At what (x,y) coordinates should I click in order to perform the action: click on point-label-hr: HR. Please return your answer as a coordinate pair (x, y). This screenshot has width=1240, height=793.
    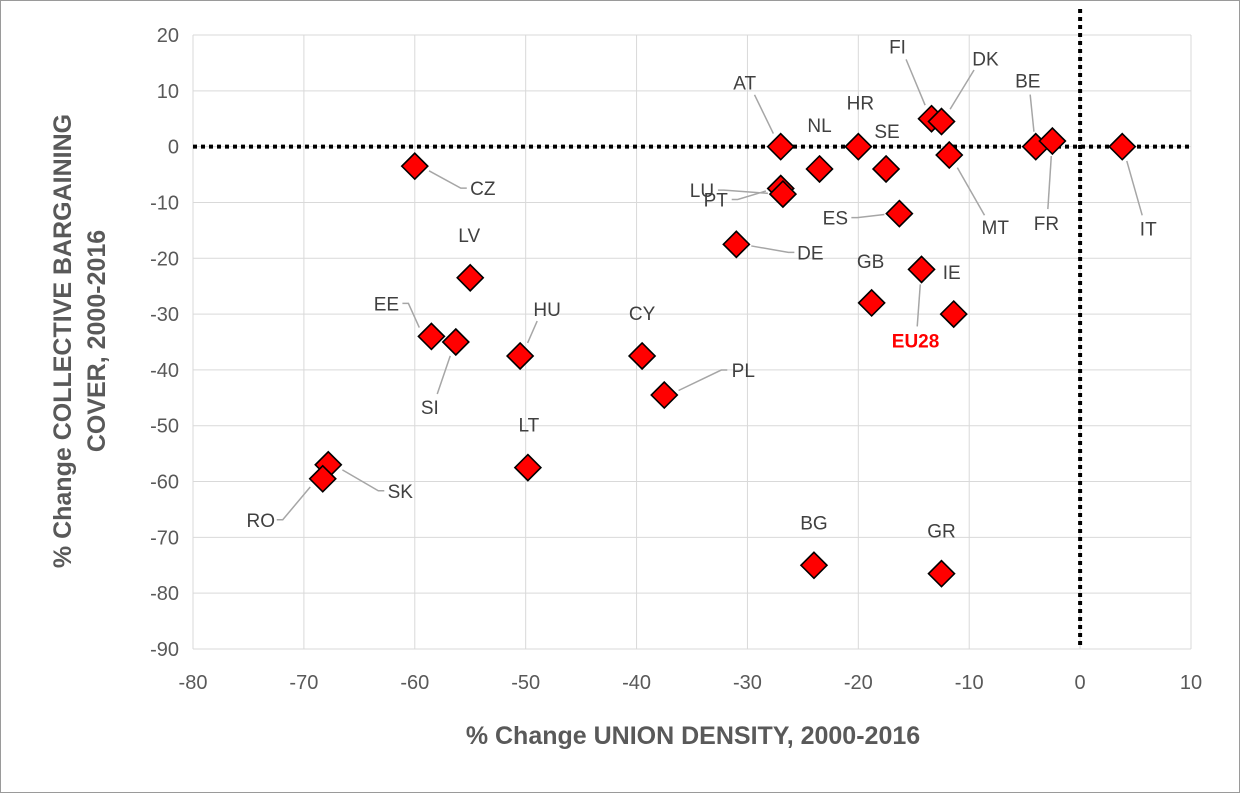
    Looking at the image, I should click on (860, 104).